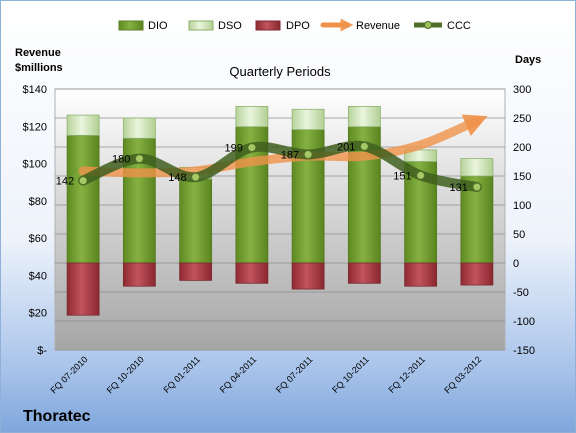 Image resolution: width=576 pixels, height=433 pixels. Describe the element at coordinates (406, 374) in the screenshot. I see `x-tick-label: FQ 12-2011` at that location.